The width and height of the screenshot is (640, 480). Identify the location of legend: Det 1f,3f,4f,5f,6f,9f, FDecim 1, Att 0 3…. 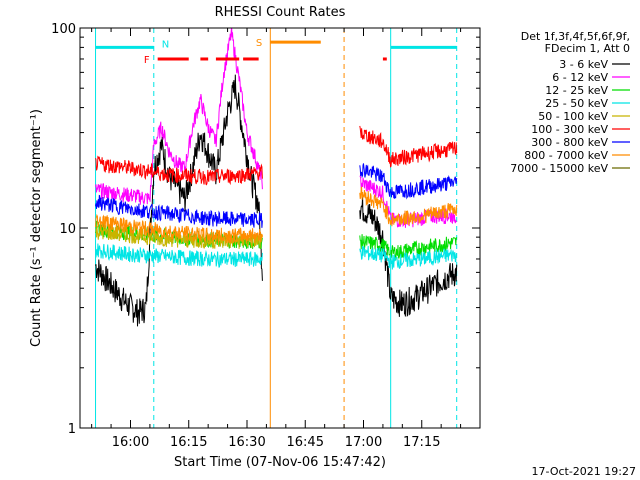
(570, 102).